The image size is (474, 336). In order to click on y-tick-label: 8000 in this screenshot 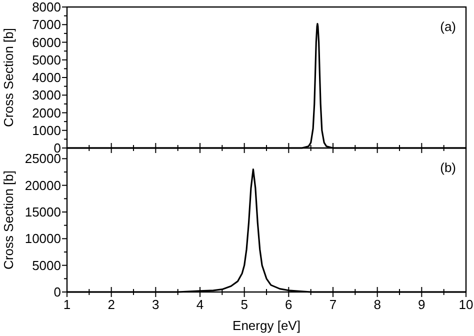, I will do `click(46, 7)`.